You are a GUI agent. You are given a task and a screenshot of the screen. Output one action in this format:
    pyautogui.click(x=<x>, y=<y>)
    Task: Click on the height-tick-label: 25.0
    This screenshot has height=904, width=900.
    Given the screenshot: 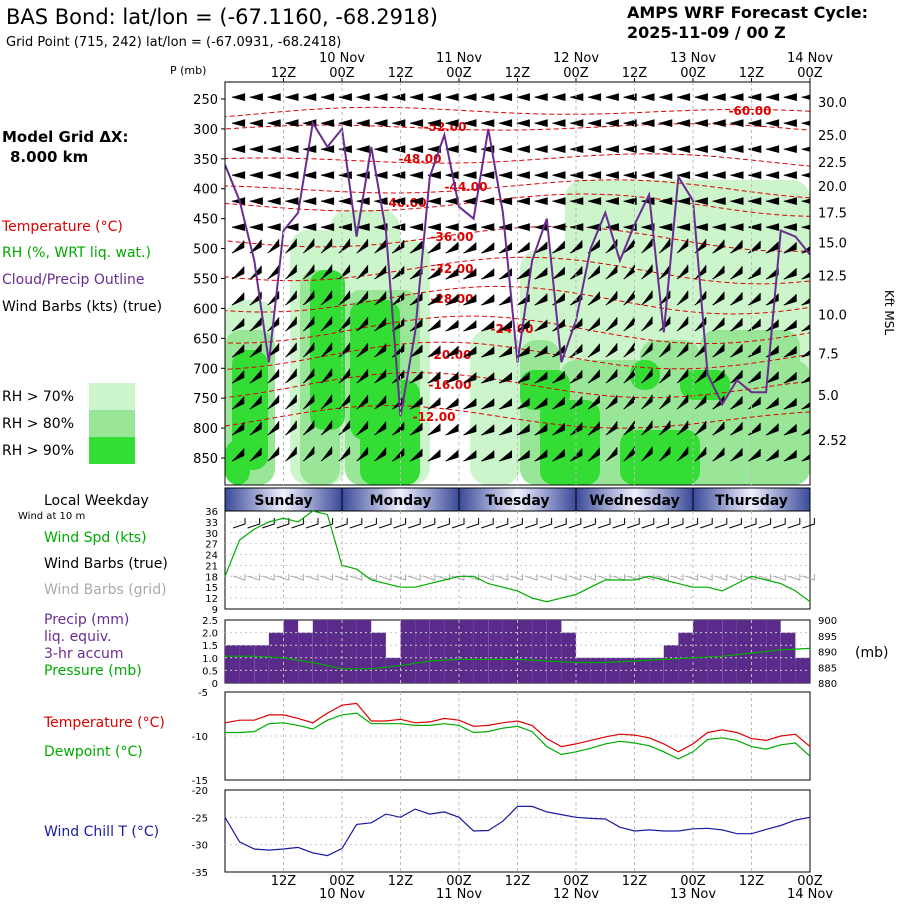 What is the action you would take?
    pyautogui.click(x=832, y=136)
    